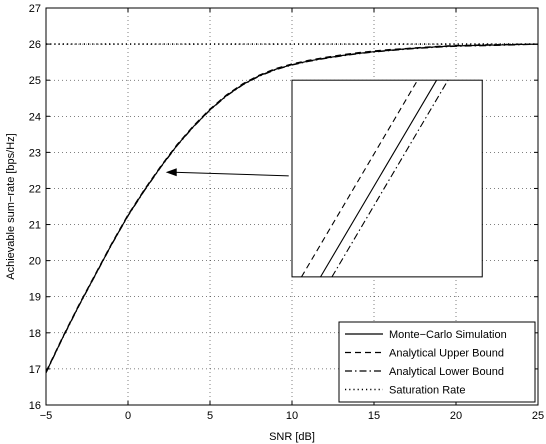  I want to click on y-tick-label: 26, so click(35, 45).